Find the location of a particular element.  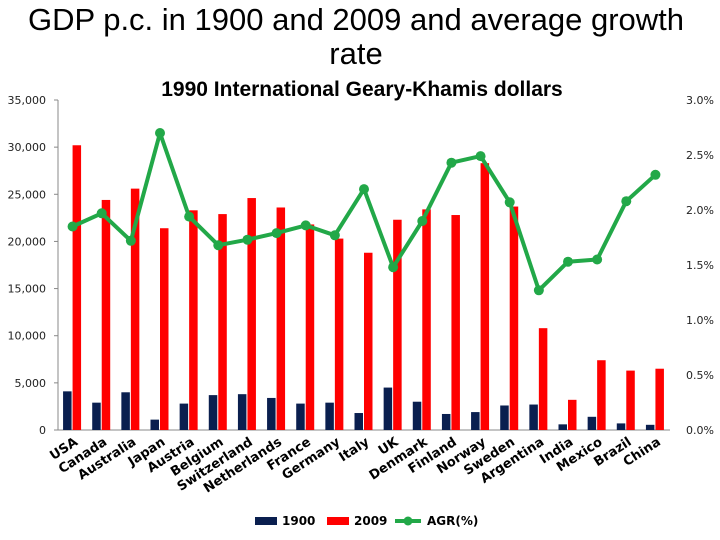

y-right-tick-label: 2.0% is located at coordinates (700, 210).